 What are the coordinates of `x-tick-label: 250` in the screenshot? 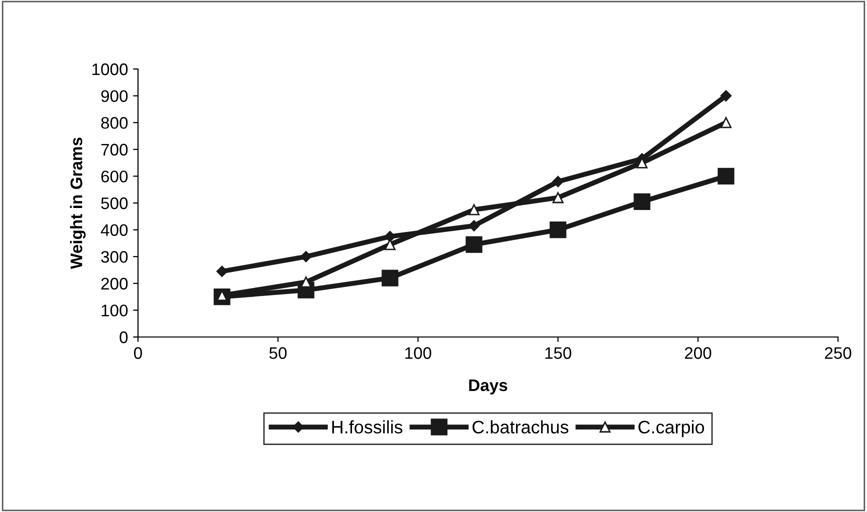 It's located at (838, 353).